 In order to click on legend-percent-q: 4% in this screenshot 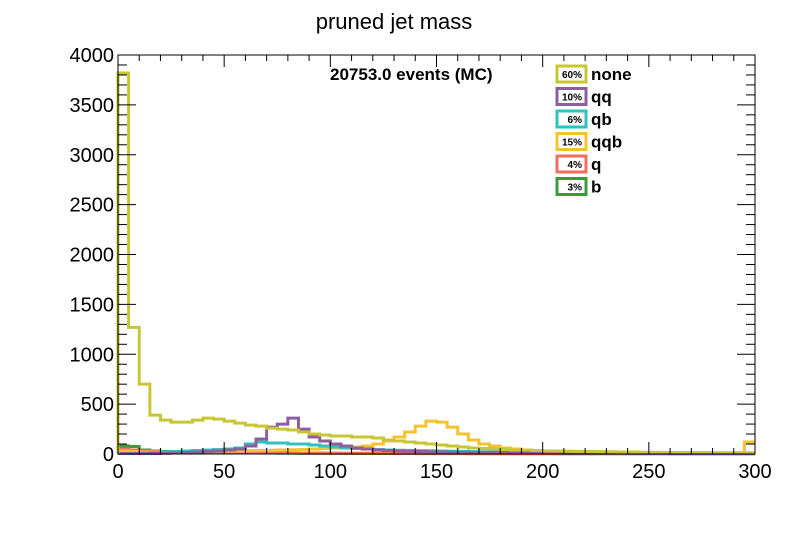, I will do `click(575, 165)`.